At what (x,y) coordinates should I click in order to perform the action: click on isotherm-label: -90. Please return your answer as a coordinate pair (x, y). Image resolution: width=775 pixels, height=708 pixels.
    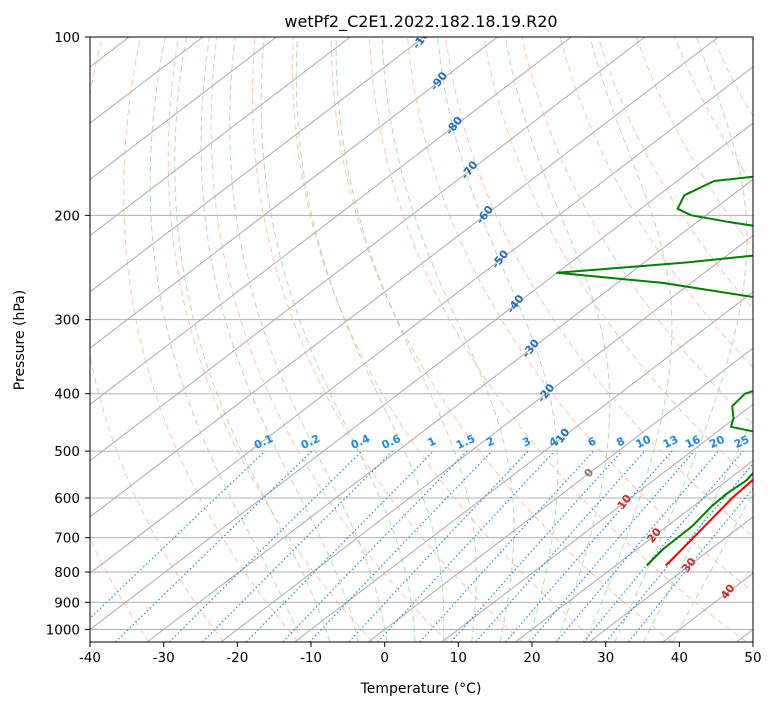
    Looking at the image, I should click on (439, 81).